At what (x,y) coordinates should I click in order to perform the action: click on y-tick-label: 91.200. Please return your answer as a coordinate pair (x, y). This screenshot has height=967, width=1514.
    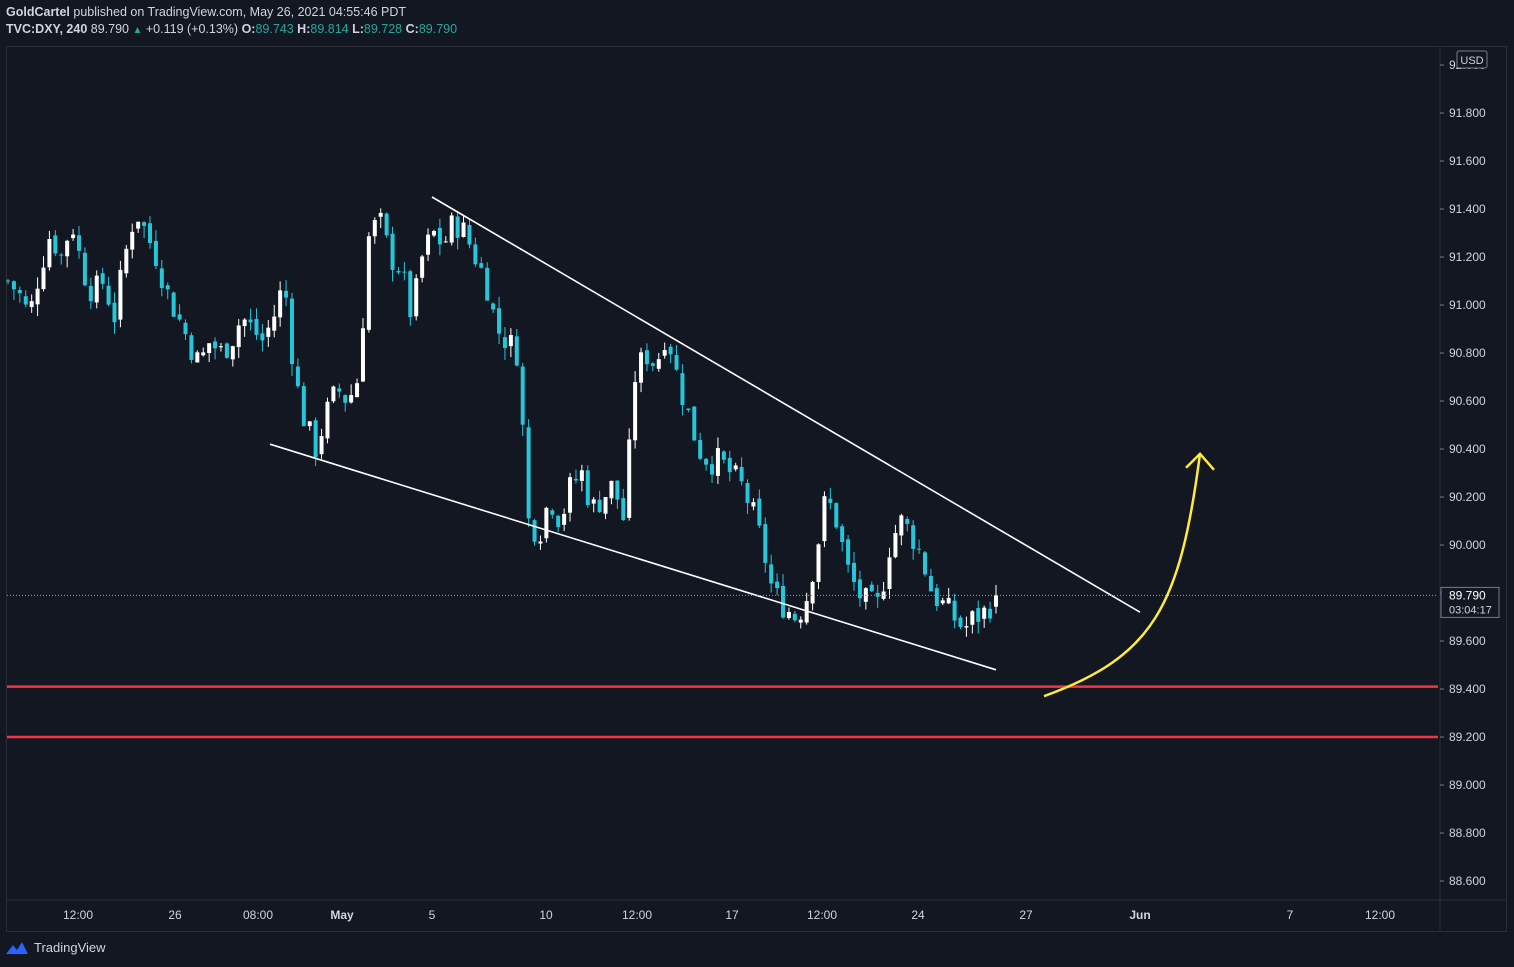
    Looking at the image, I should click on (1467, 257).